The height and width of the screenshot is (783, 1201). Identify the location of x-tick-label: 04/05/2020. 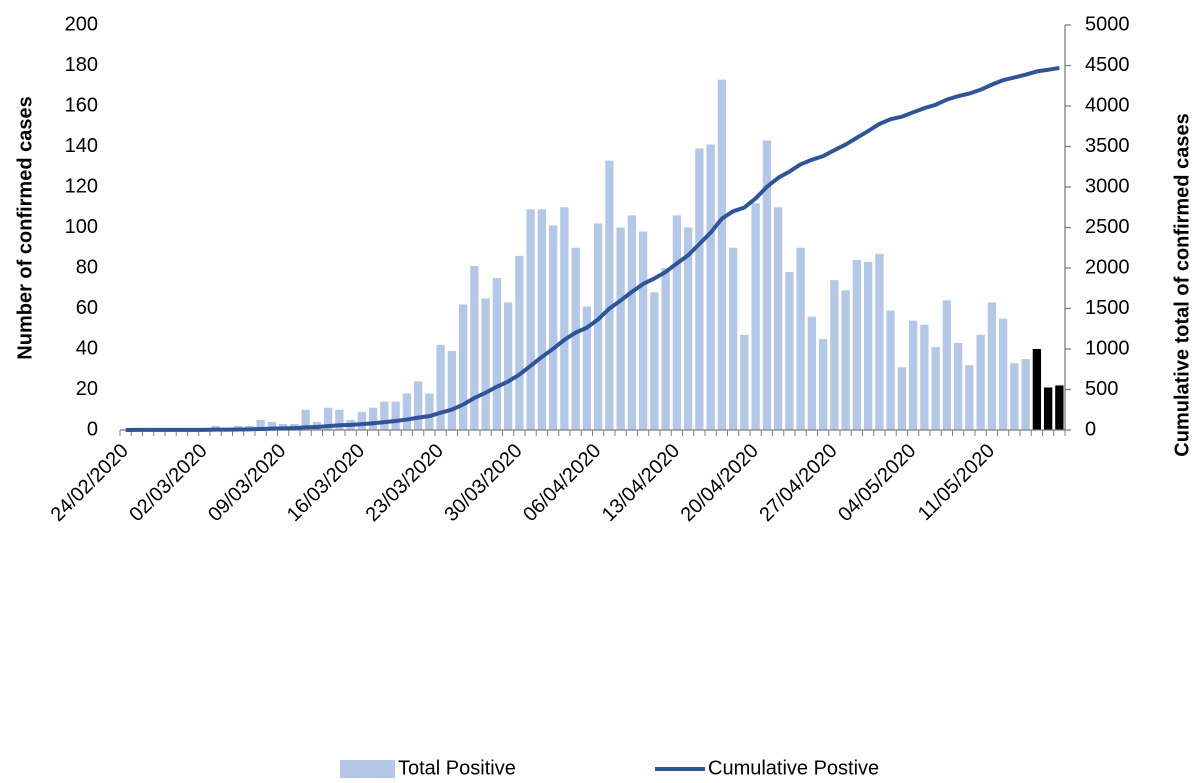
(877, 483).